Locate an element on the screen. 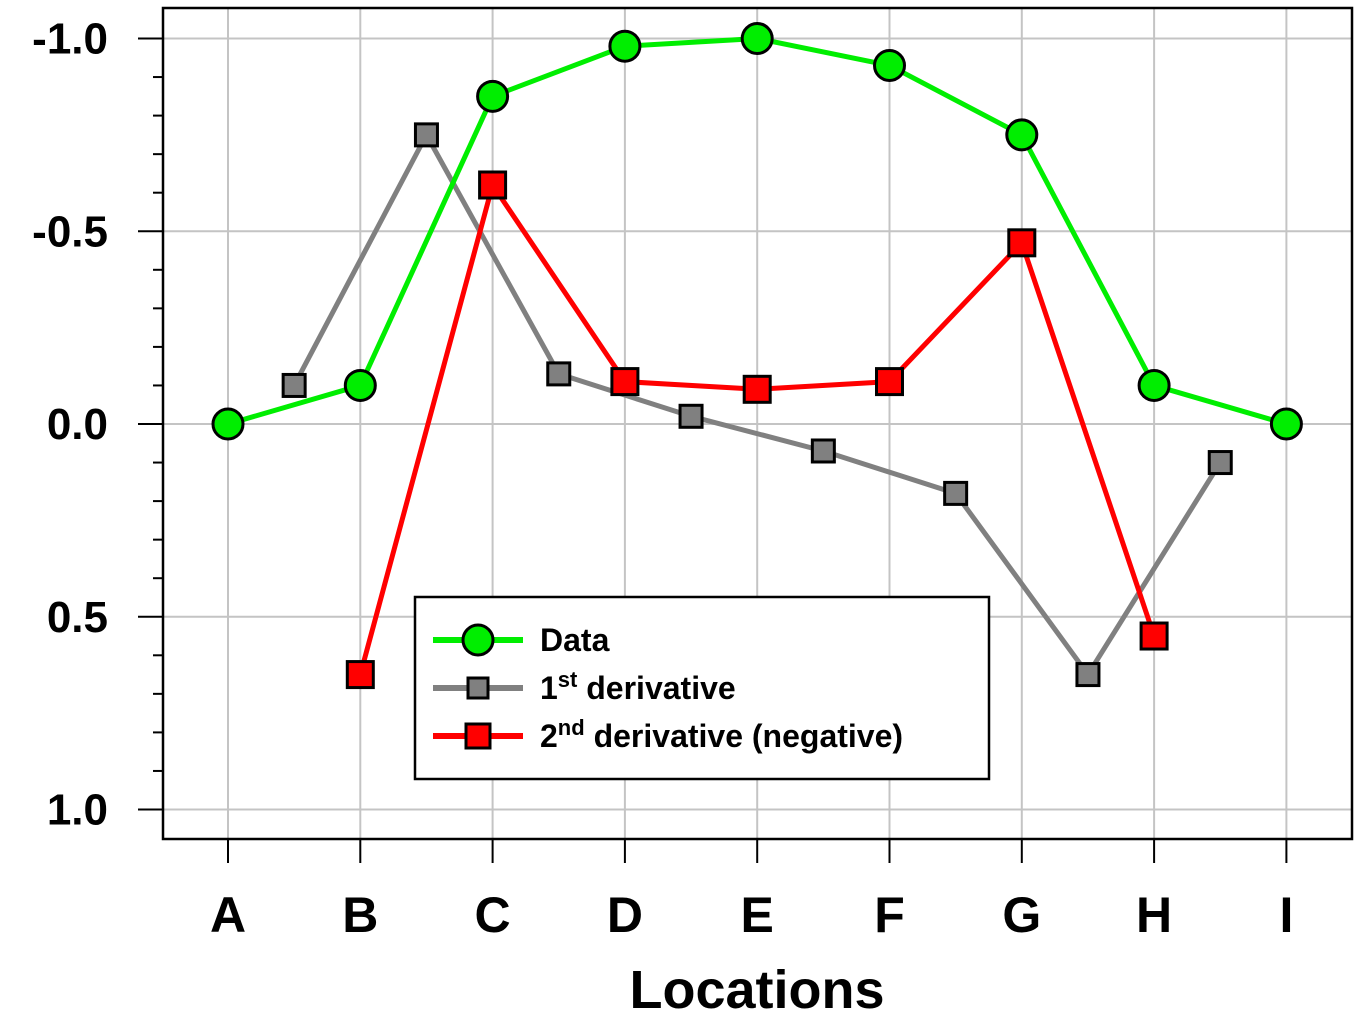 The width and height of the screenshot is (1360, 1019). legend-label: 2nd derivative (negative) is located at coordinates (721, 734).